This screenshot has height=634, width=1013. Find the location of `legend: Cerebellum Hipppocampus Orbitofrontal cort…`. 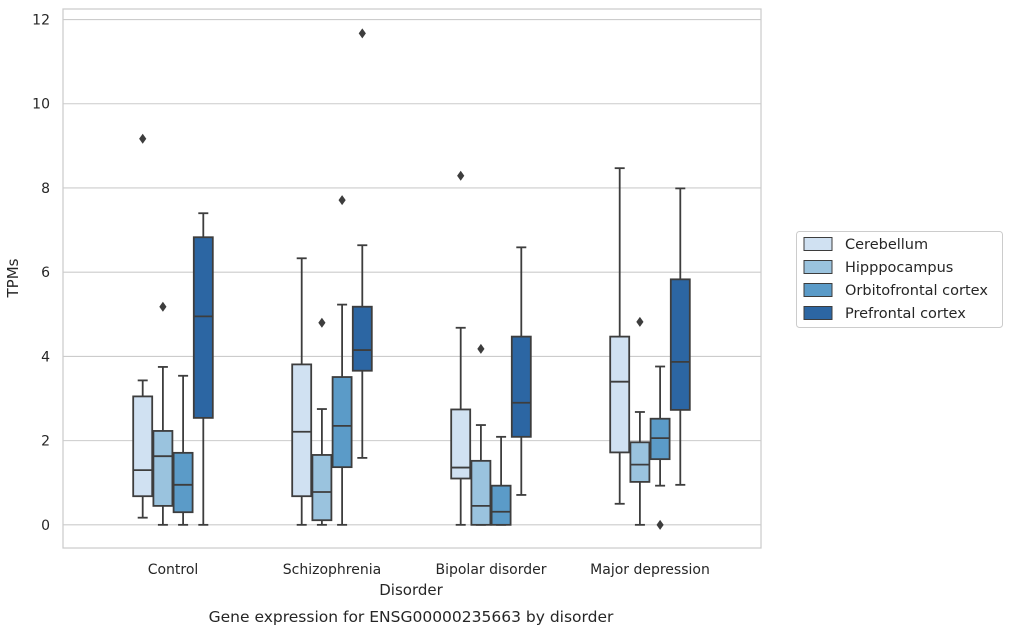

legend: Cerebellum Hipppocampus Orbitofrontal cort… is located at coordinates (899, 279).